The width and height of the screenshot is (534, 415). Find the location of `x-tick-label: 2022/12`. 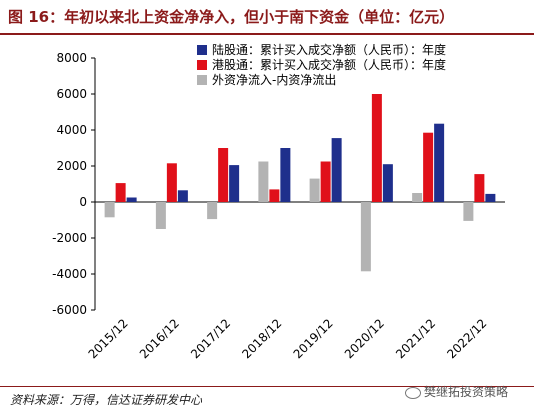

x-tick-label: 2022/12 is located at coordinates (466, 338).